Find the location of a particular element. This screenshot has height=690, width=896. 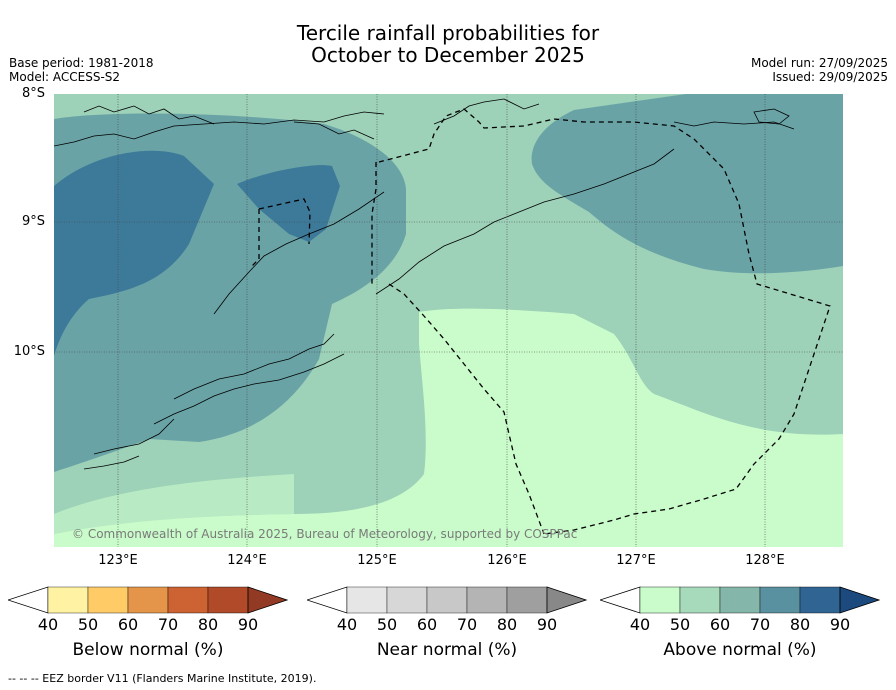

below-tick-50: 50 is located at coordinates (88, 624).